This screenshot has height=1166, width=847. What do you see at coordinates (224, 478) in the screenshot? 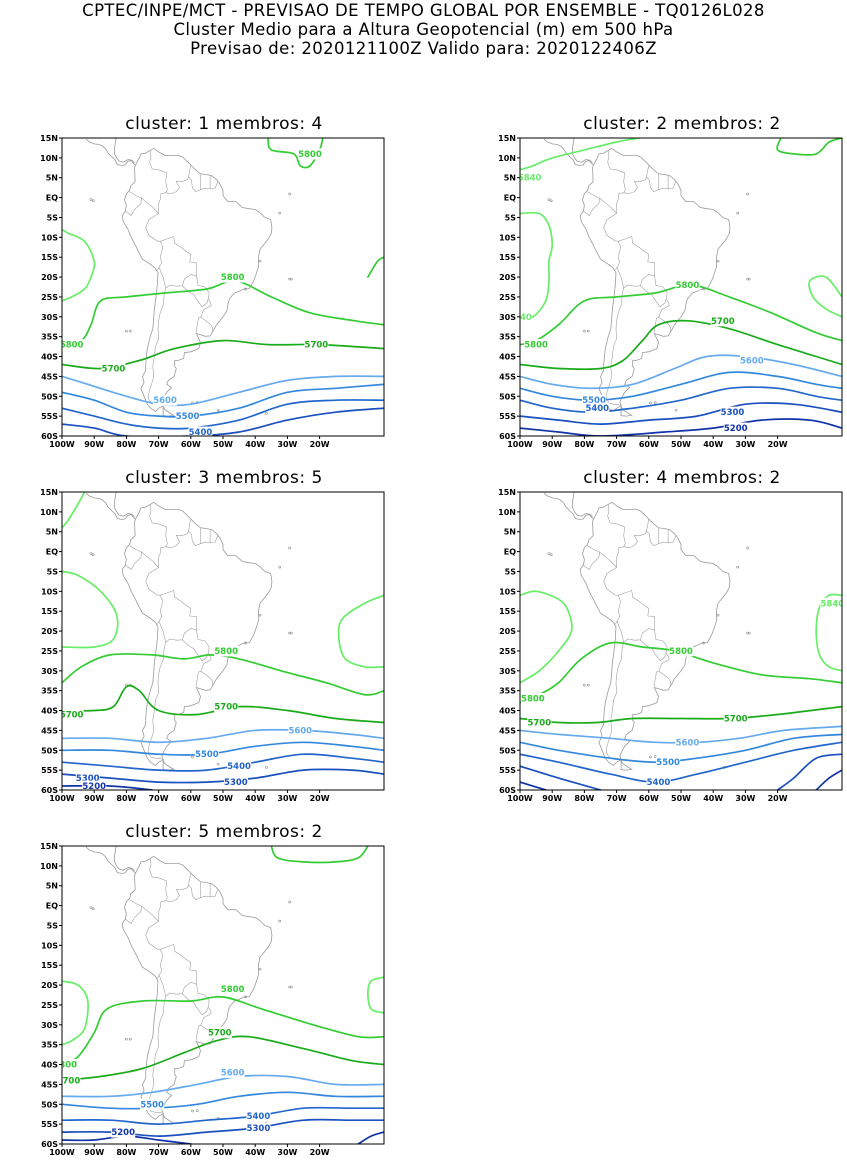
I see `panel-title-cluster-3: cluster: 3 membros: 5` at bounding box center [224, 478].